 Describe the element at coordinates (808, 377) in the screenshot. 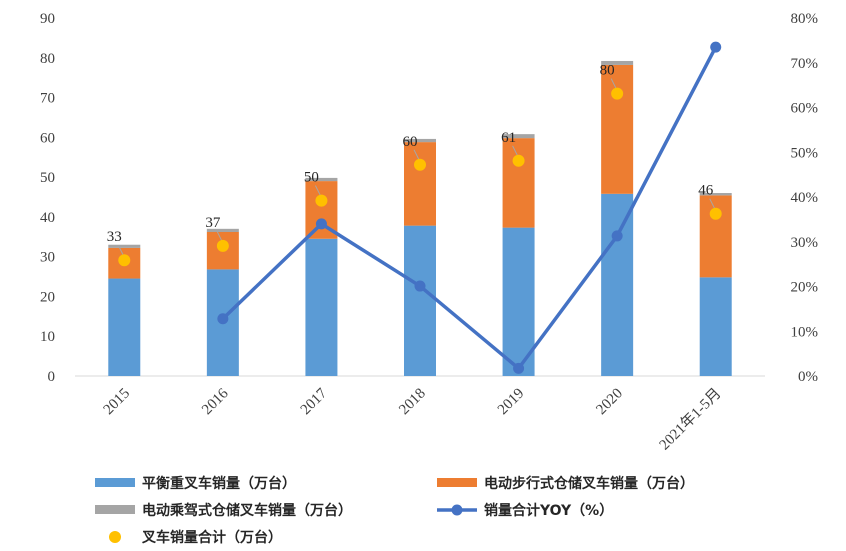

I see `y-right-tick-label: 0%` at that location.